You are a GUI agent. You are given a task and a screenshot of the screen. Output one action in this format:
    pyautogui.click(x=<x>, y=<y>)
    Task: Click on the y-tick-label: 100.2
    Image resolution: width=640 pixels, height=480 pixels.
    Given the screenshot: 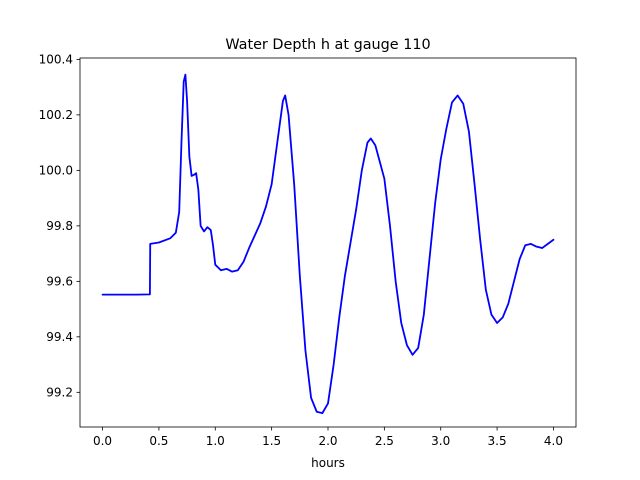 What is the action you would take?
    pyautogui.click(x=56, y=115)
    